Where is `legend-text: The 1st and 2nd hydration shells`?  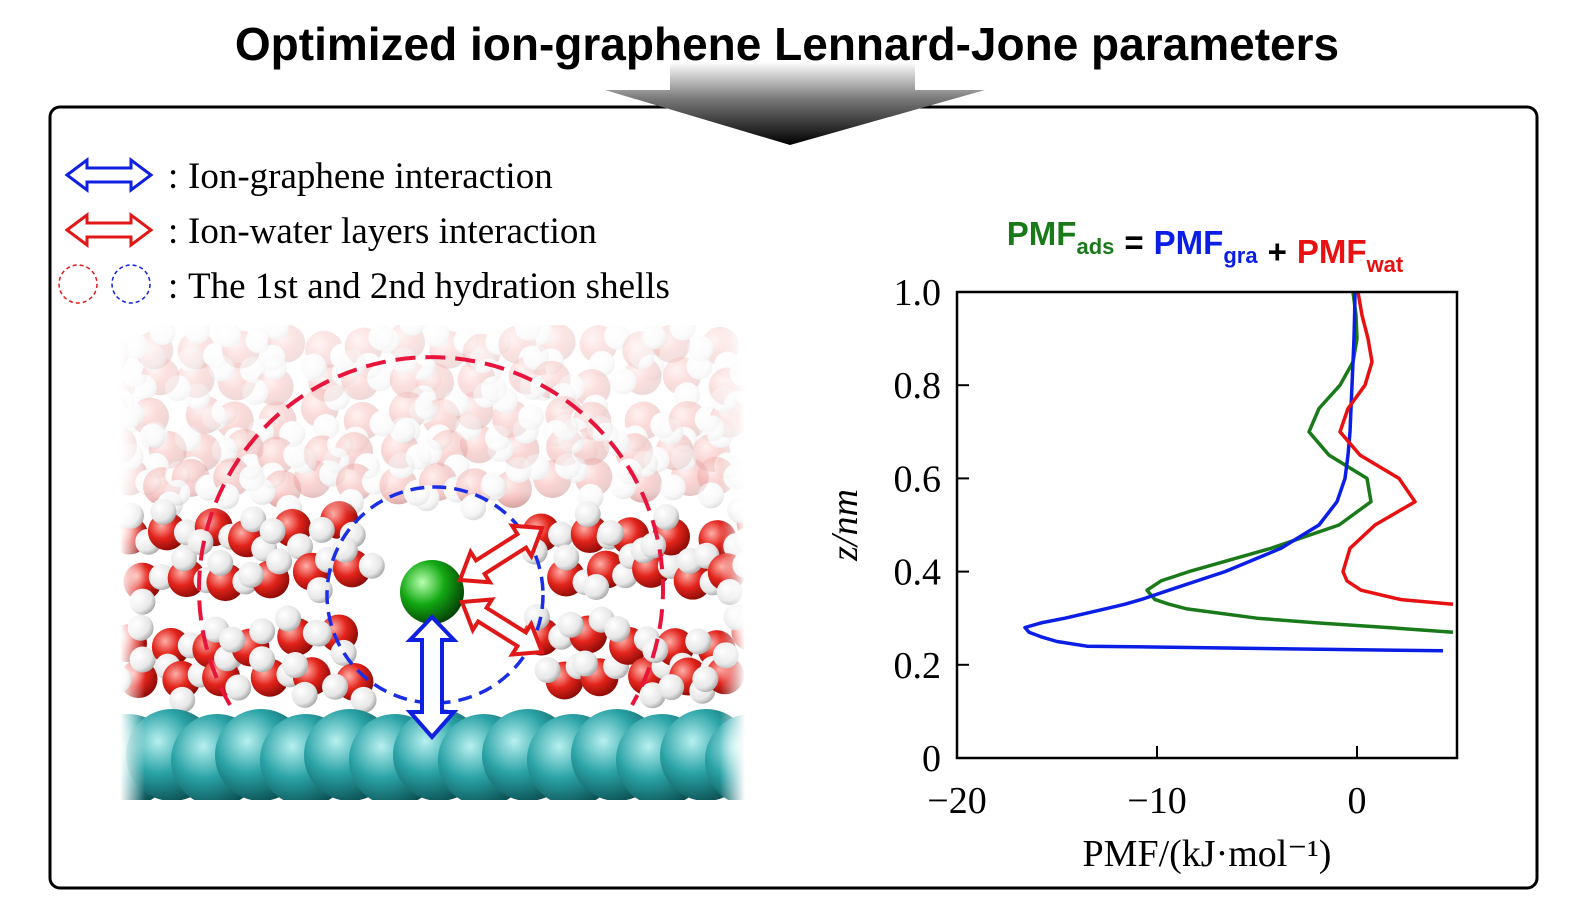 legend-text: The 1st and 2nd hydration shells is located at coordinates (429, 286).